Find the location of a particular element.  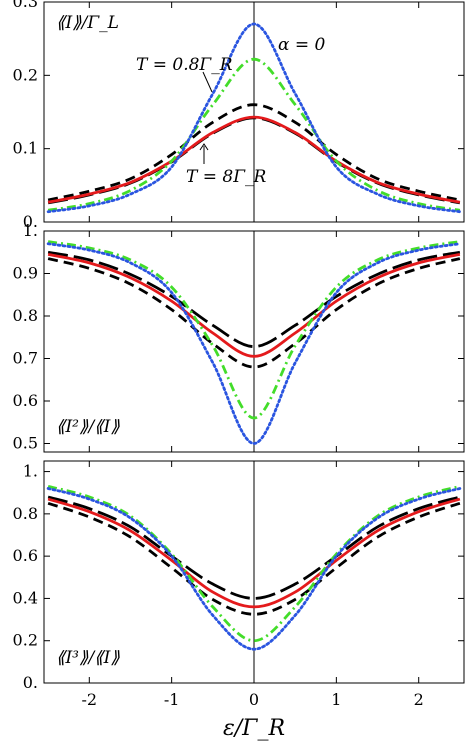

x-axis-label: ε/Γ_R is located at coordinates (254, 728).